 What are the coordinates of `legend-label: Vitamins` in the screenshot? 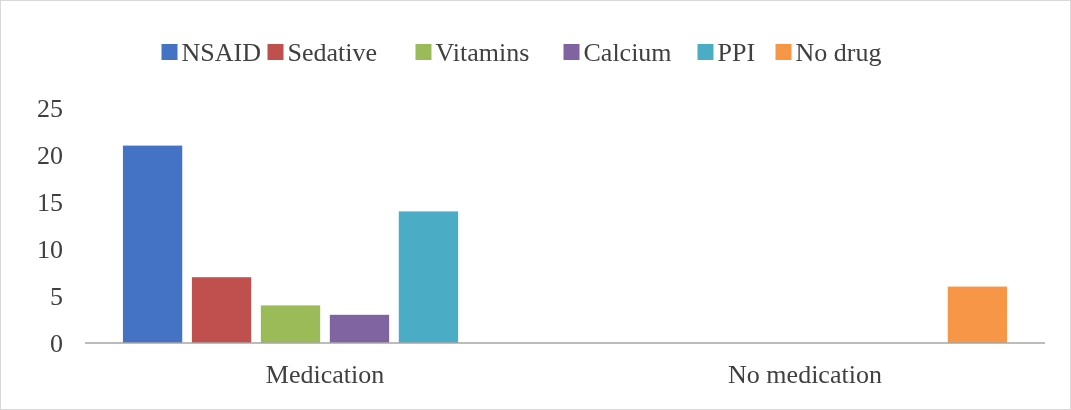 It's located at (482, 53).